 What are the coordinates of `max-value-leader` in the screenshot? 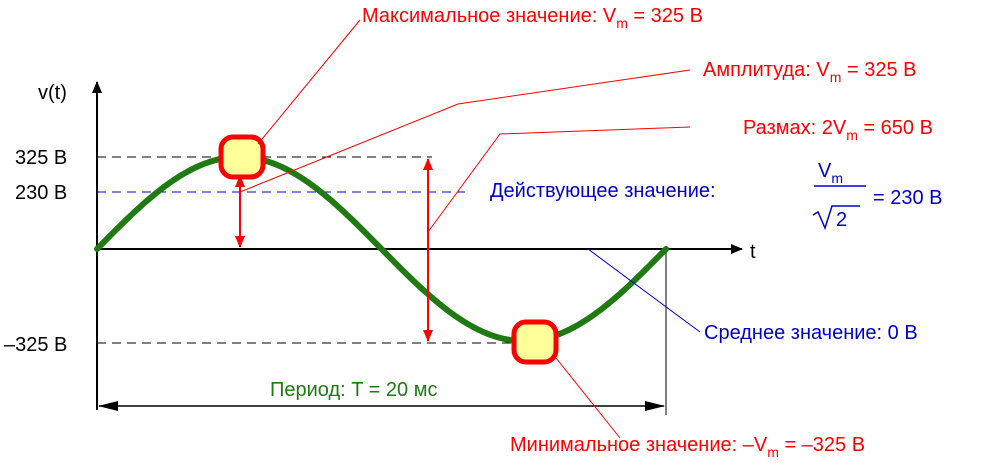 It's located at (309, 82).